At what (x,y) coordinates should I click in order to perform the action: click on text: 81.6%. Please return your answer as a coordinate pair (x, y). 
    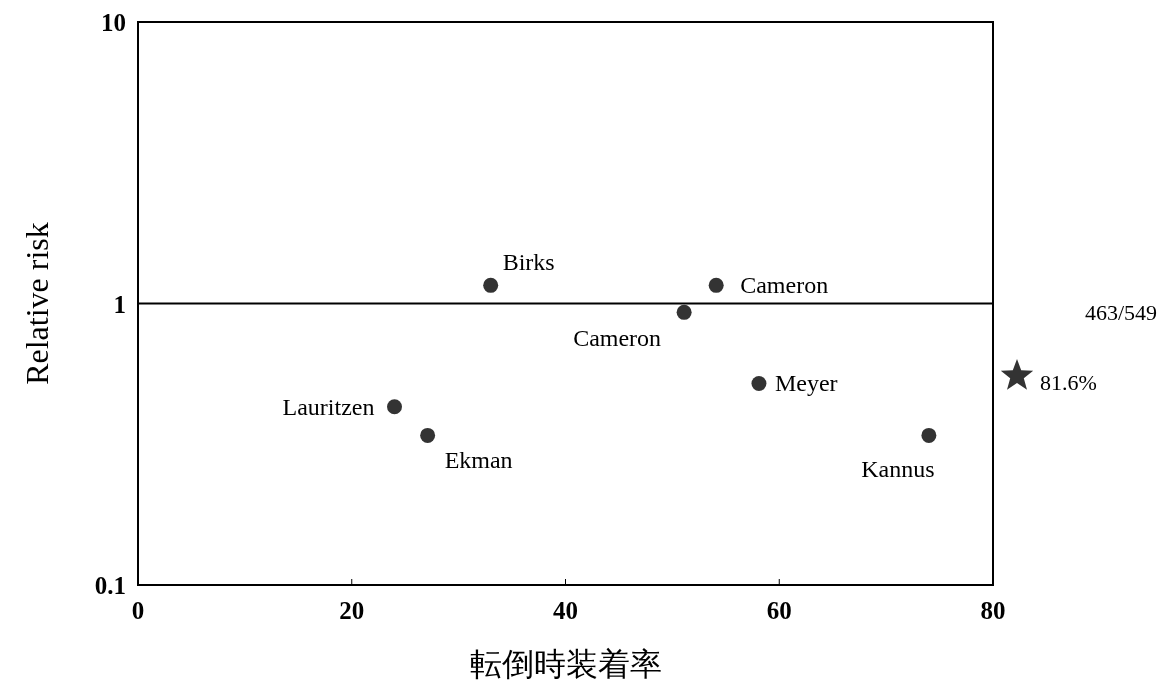
    Looking at the image, I should click on (1068, 382).